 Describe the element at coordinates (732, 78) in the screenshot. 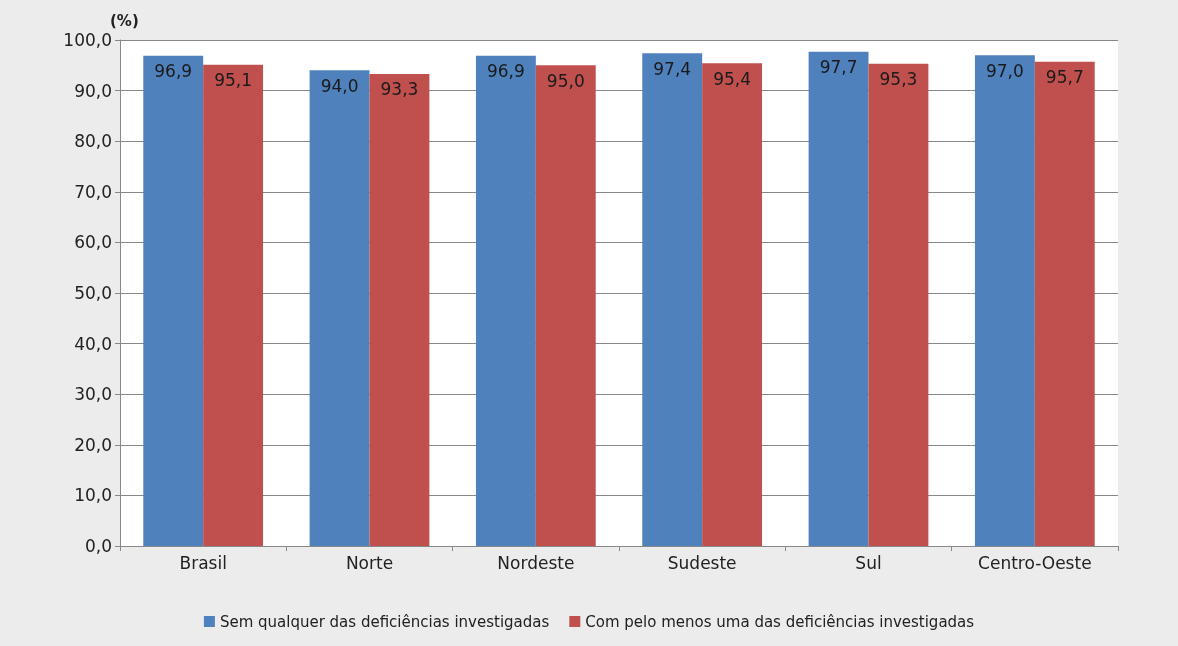

I see `data-label: 95,4` at that location.